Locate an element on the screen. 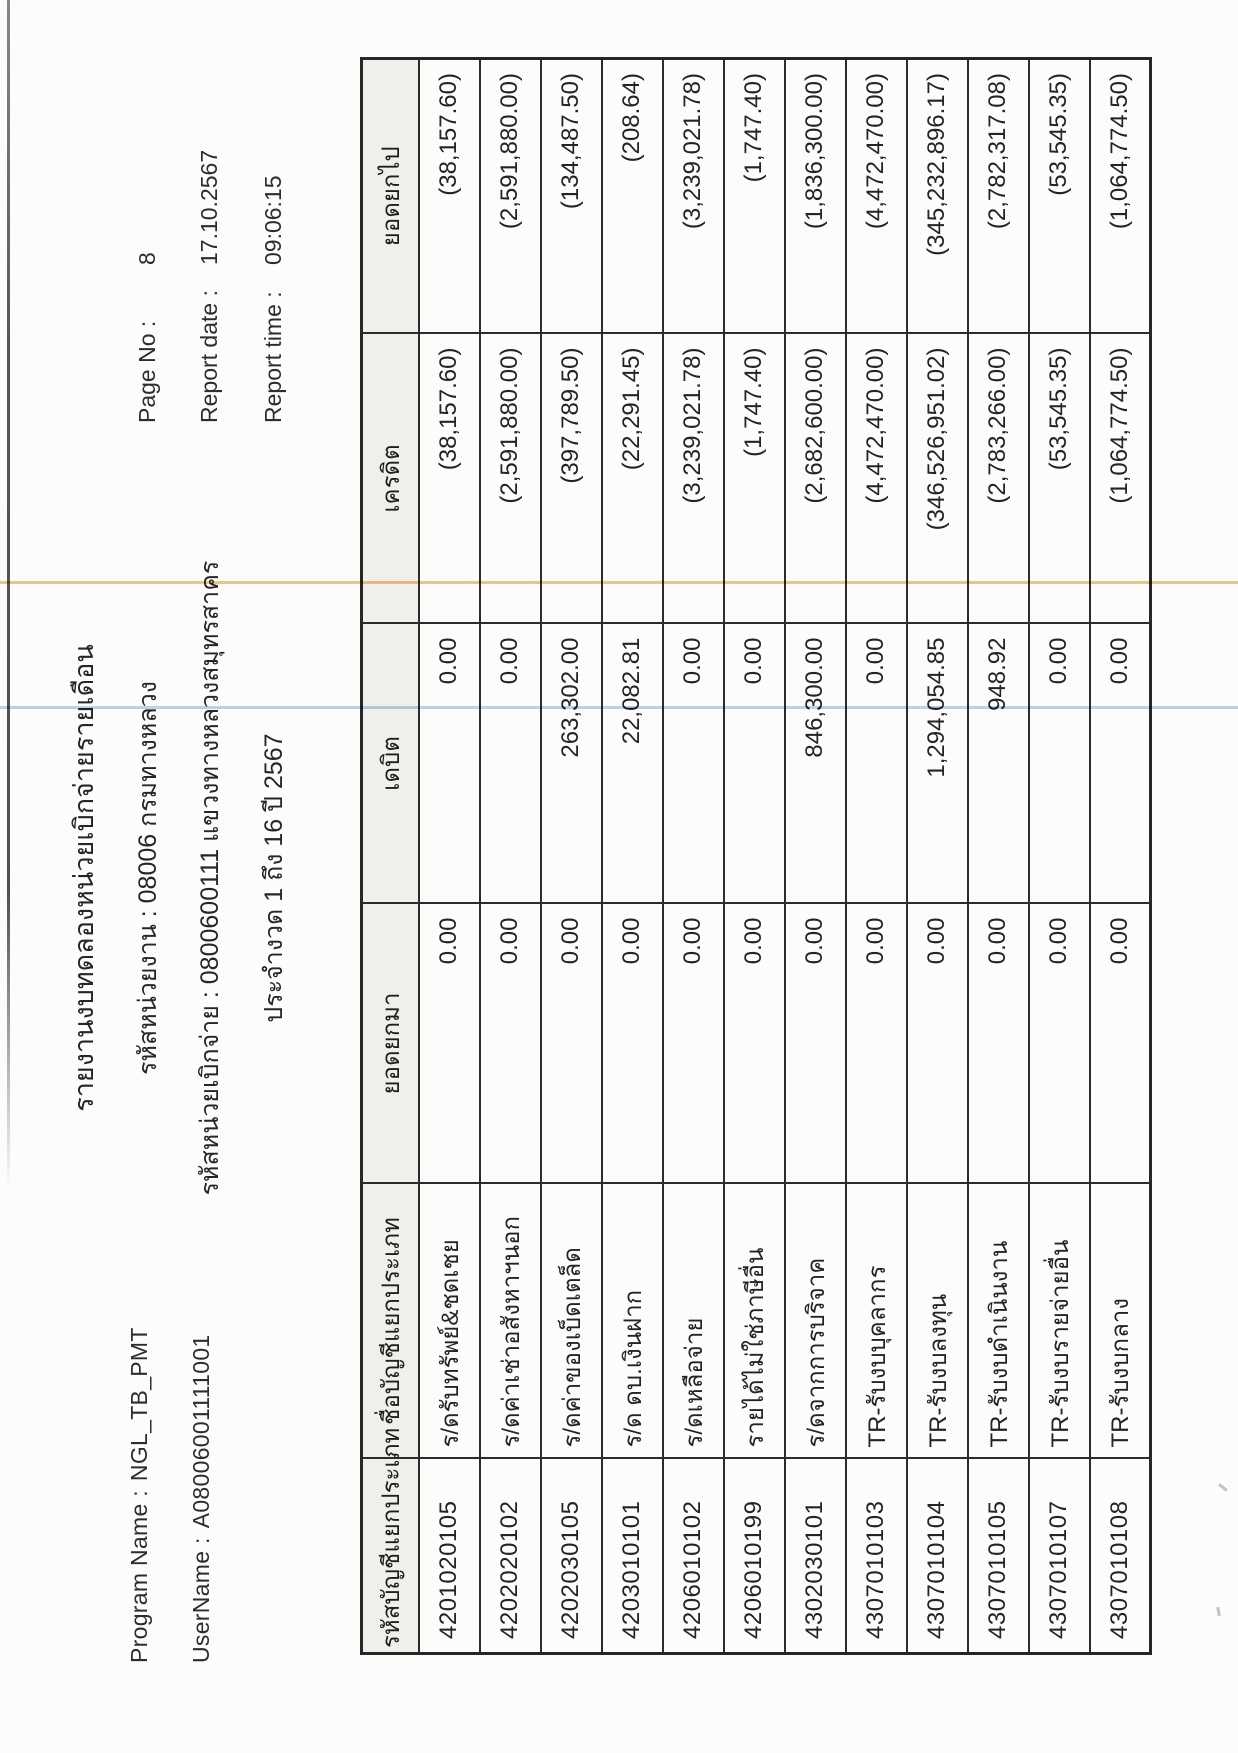 Image resolution: width=1238 pixels, height=1753 pixels. cell-credit: (2,591,880.00) is located at coordinates (510, 478).